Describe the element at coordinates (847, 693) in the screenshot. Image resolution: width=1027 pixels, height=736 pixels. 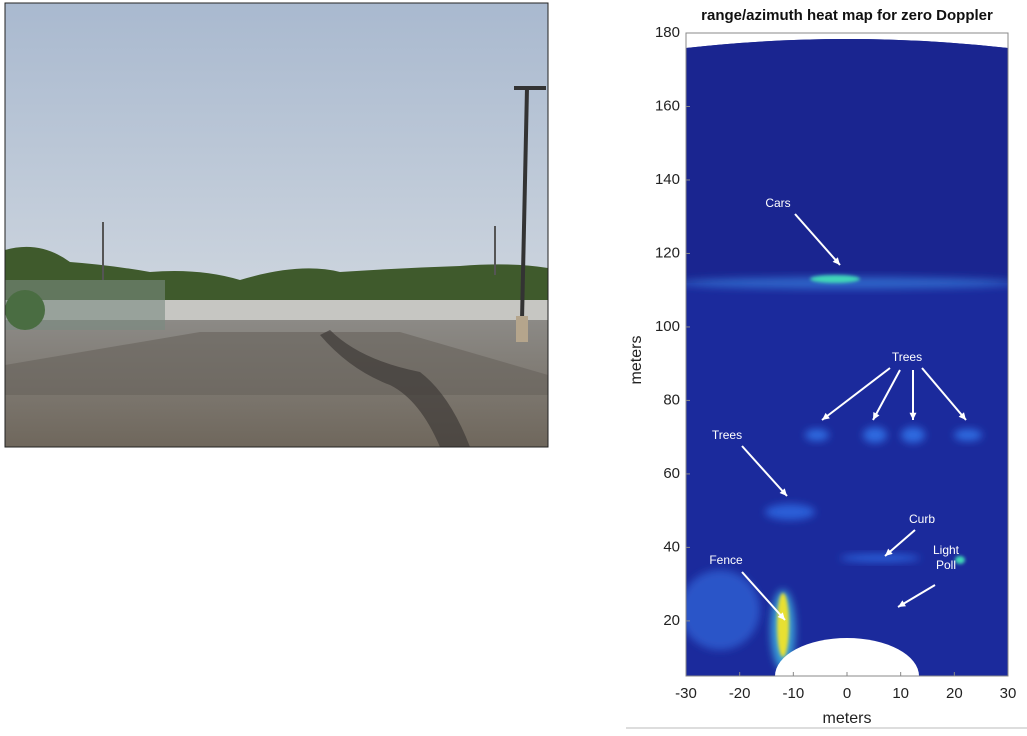
I see `x-tick-label: 0` at that location.